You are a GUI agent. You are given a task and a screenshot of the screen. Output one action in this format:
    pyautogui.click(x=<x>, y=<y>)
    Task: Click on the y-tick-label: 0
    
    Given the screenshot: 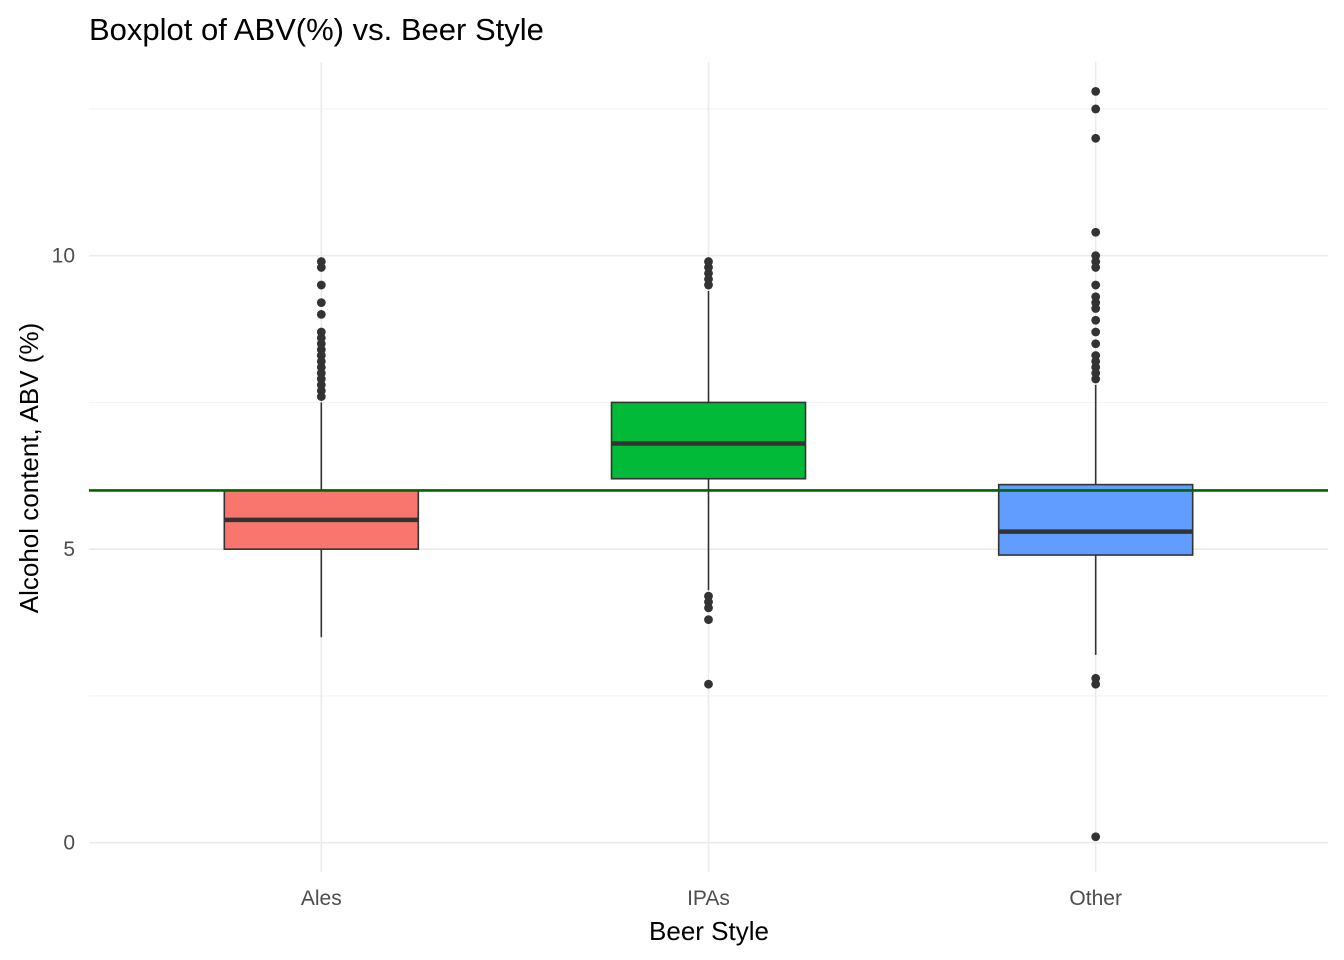 What is the action you would take?
    pyautogui.click(x=69, y=843)
    